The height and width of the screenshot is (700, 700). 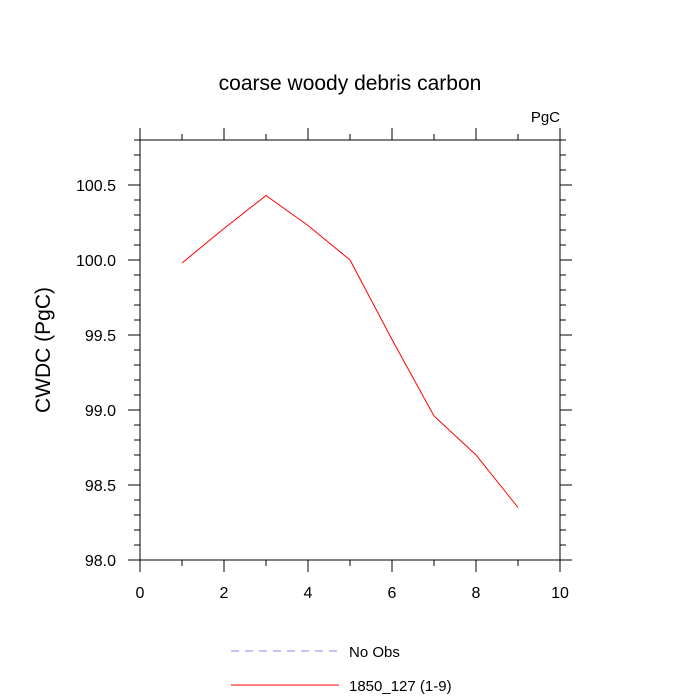 What do you see at coordinates (96, 186) in the screenshot?
I see `y-tick-label: 100.5` at bounding box center [96, 186].